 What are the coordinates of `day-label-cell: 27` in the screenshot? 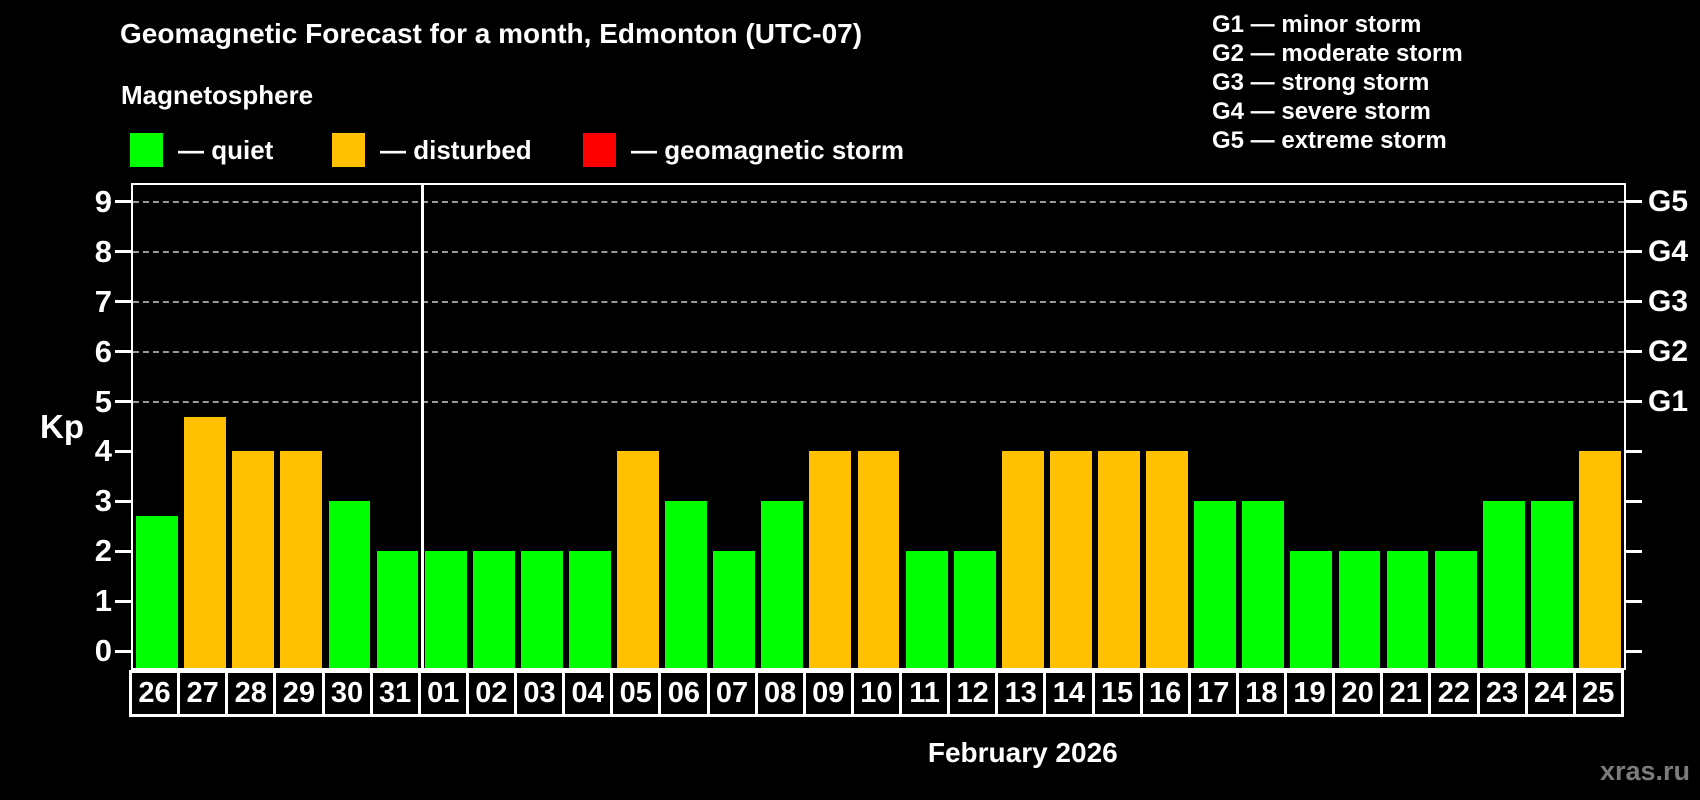 It's located at (201, 693).